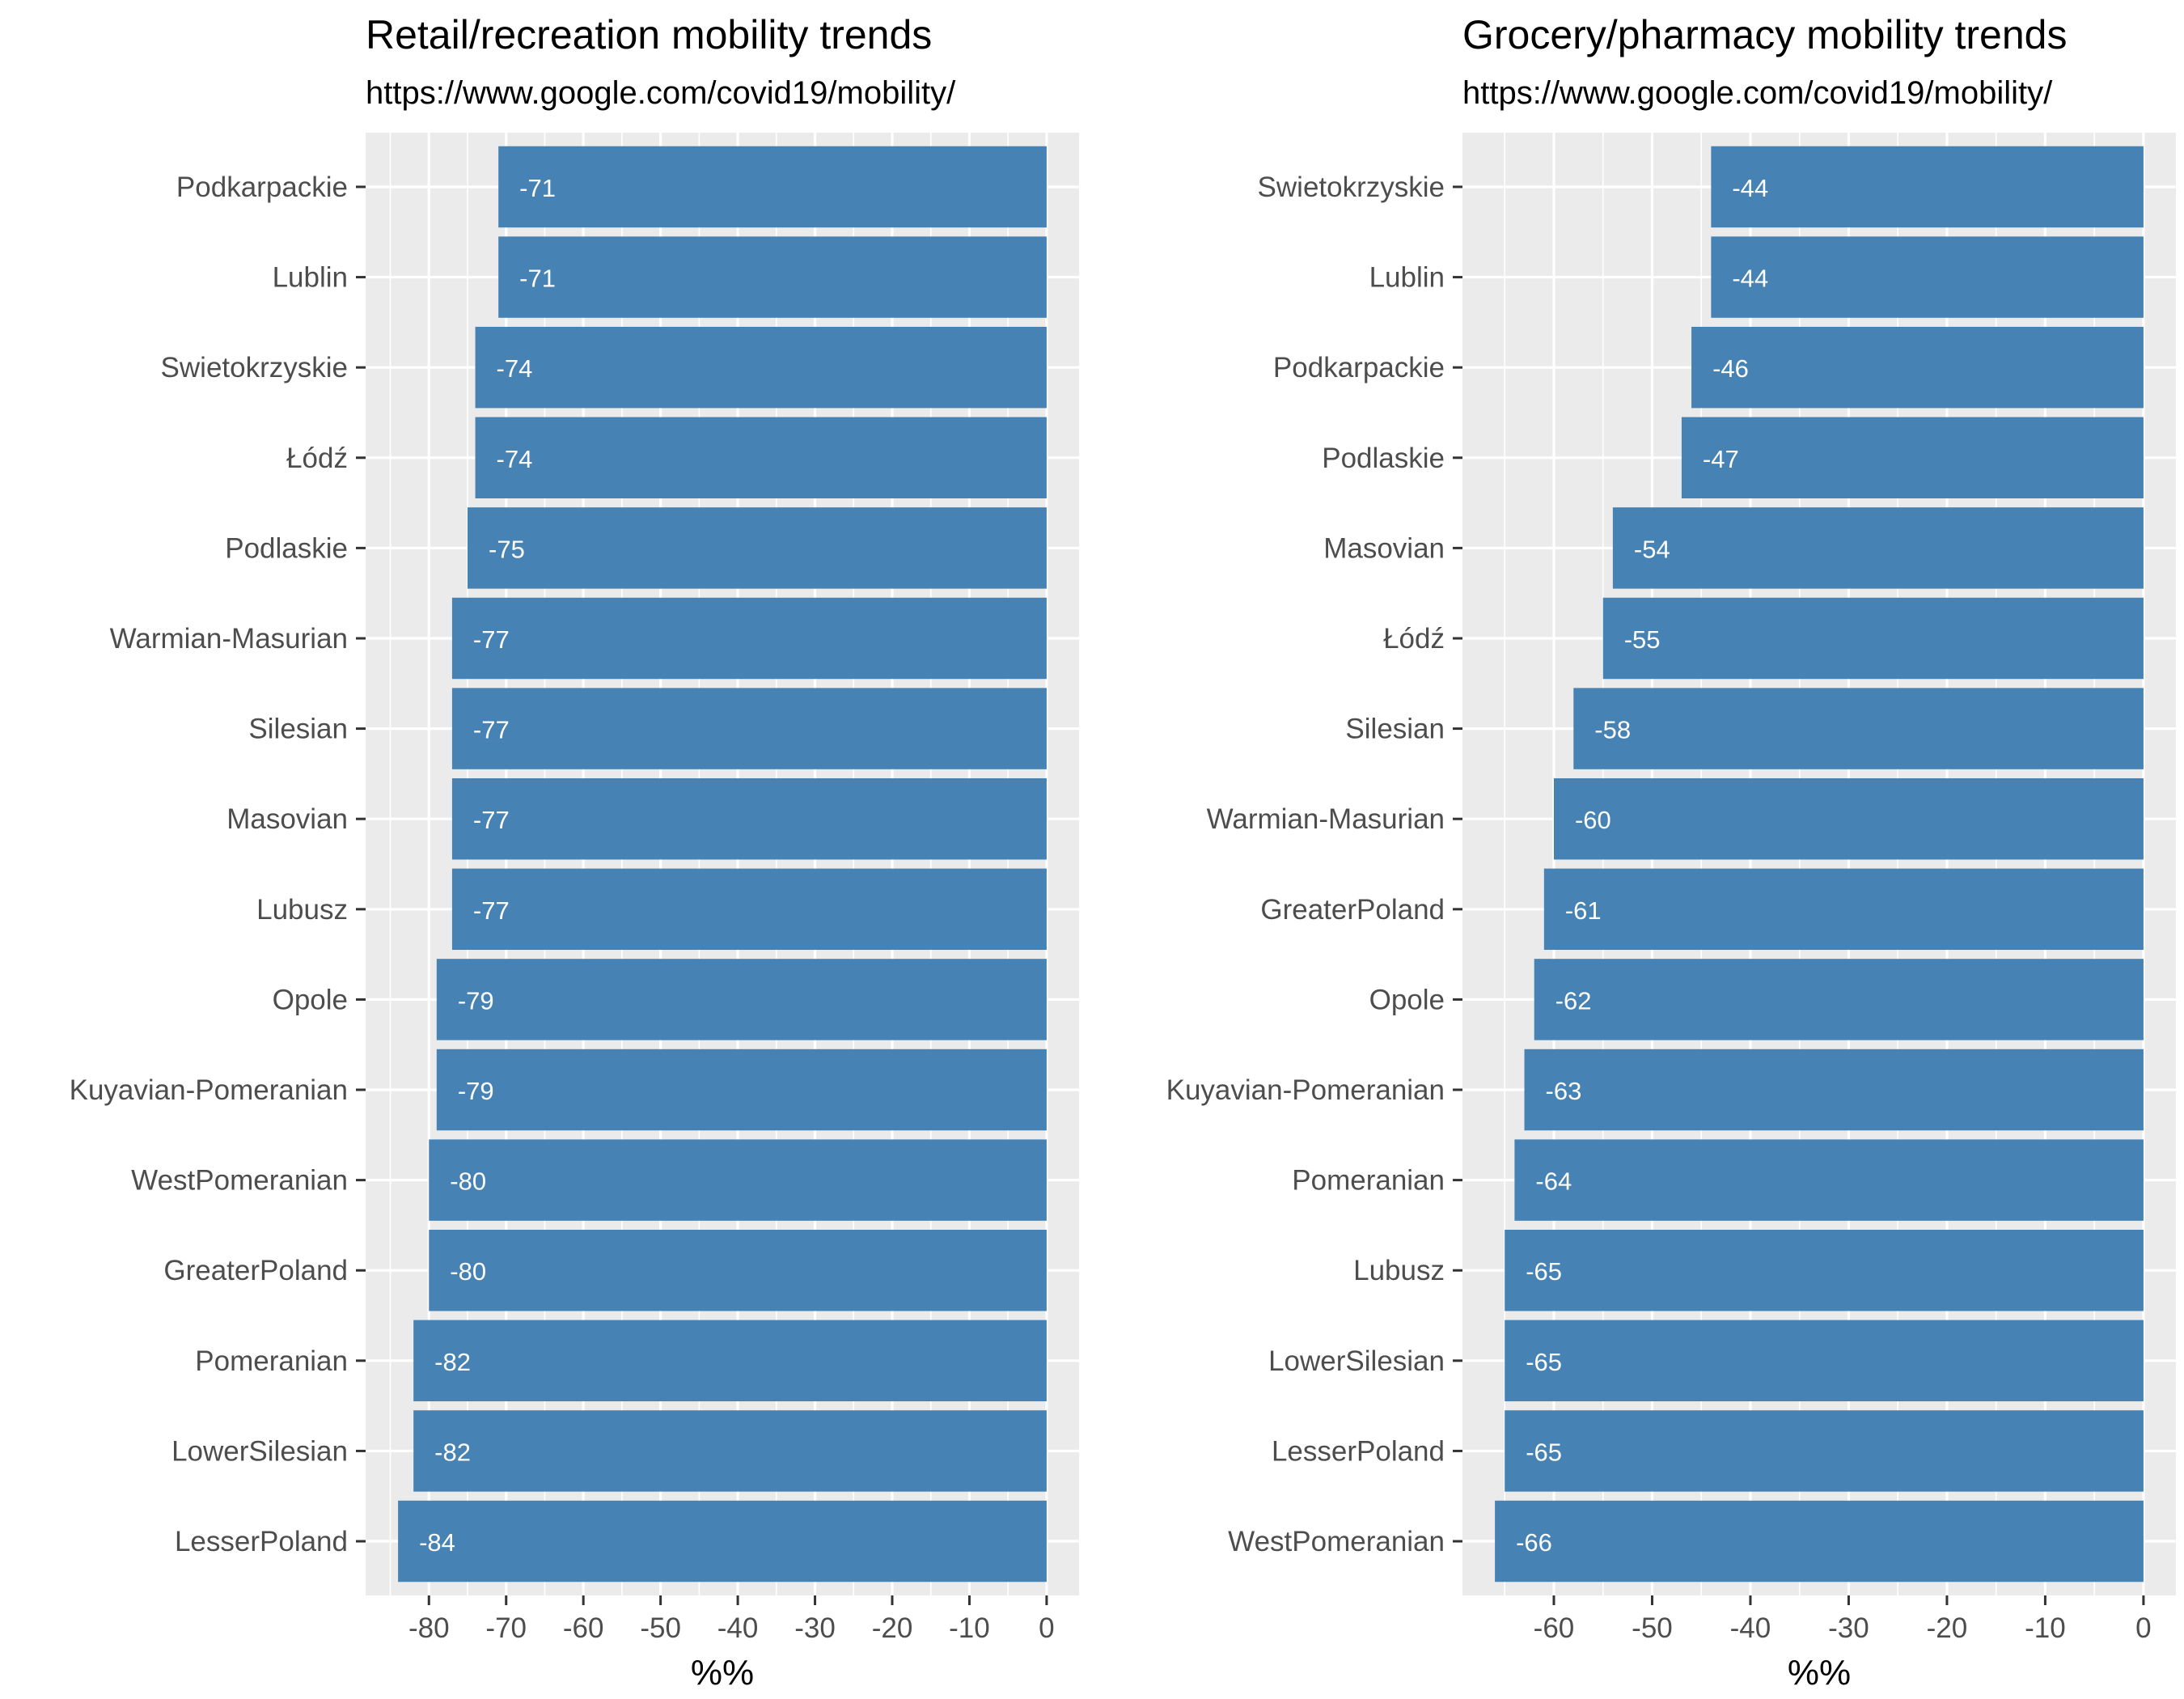  Describe the element at coordinates (1553, 1181) in the screenshot. I see `bar-value-label: -64` at that location.